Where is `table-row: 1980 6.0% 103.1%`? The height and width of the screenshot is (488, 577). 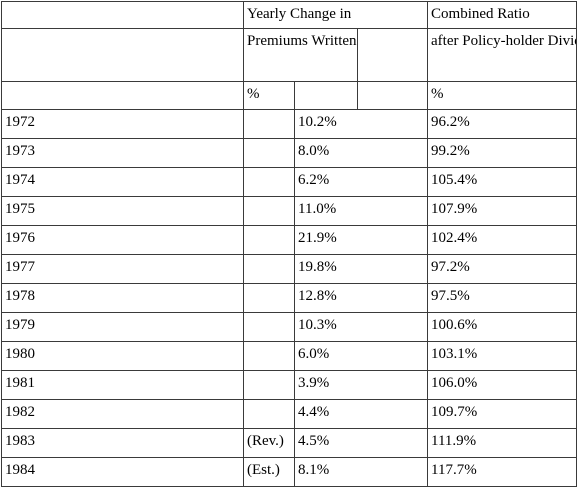 table-row: 1980 6.0% 103.1% is located at coordinates (289, 356).